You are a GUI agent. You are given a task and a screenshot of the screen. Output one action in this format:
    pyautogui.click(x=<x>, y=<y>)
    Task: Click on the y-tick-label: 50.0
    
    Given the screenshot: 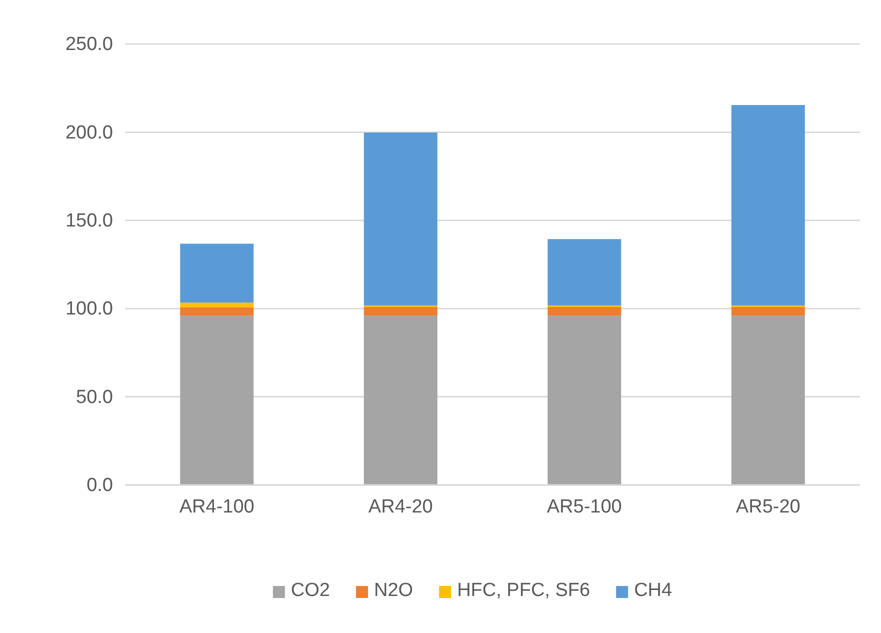 What is the action you would take?
    pyautogui.click(x=94, y=397)
    